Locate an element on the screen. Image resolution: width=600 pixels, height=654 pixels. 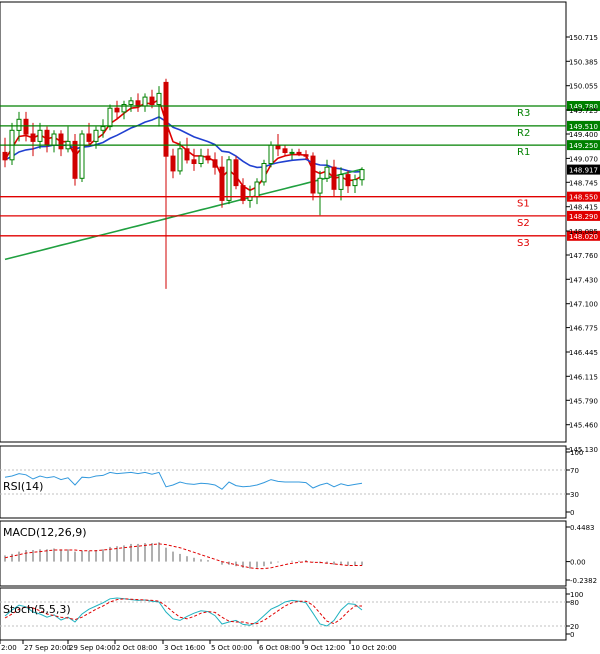
macd-title: MACD(12,26,9) is located at coordinates (45, 532).